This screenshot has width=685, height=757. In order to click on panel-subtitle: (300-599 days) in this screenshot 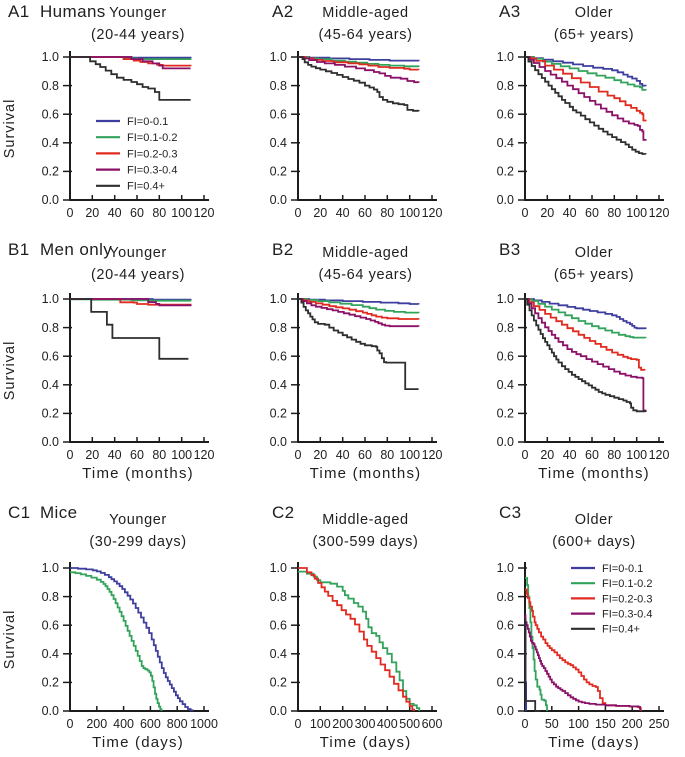, I will do `click(365, 542)`.